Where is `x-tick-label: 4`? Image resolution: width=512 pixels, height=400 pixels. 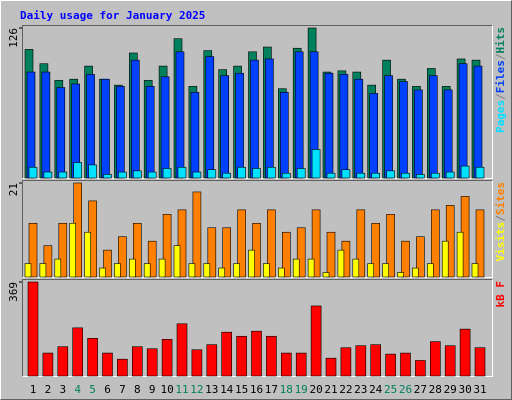 x-tick-label: 4 is located at coordinates (77, 389).